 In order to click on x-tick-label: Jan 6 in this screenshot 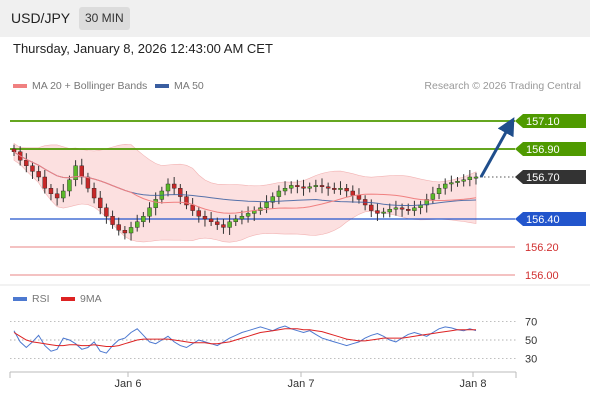, I will do `click(128, 384)`.